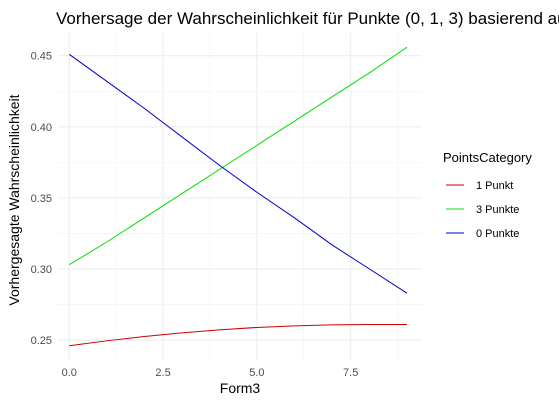 The image size is (559, 405). Describe the element at coordinates (497, 234) in the screenshot. I see `legend-label: 0 Punkte` at that location.